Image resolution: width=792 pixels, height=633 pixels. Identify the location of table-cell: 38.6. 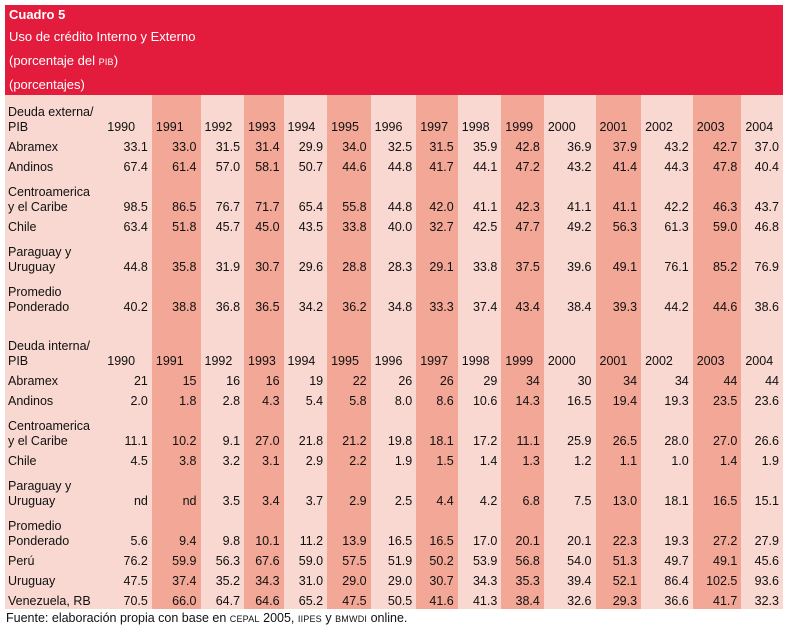
(762, 295).